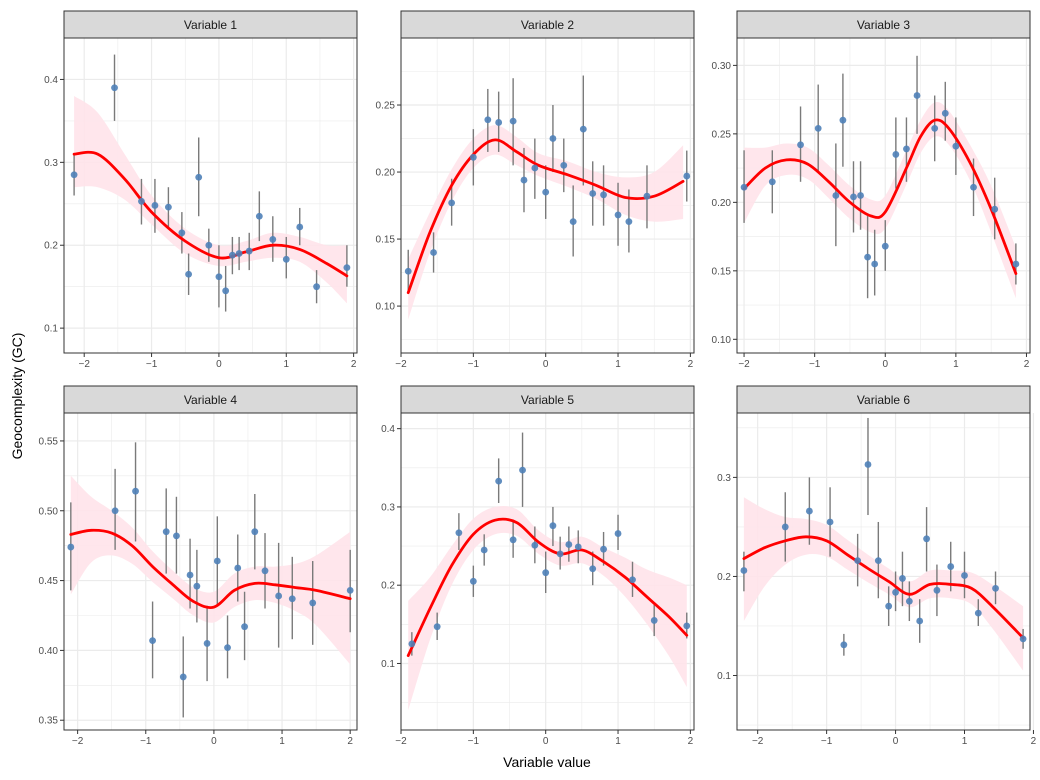 Image resolution: width=1040 pixels, height=780 pixels. Describe the element at coordinates (547, 25) in the screenshot. I see `panel-title: Variable 2` at that location.